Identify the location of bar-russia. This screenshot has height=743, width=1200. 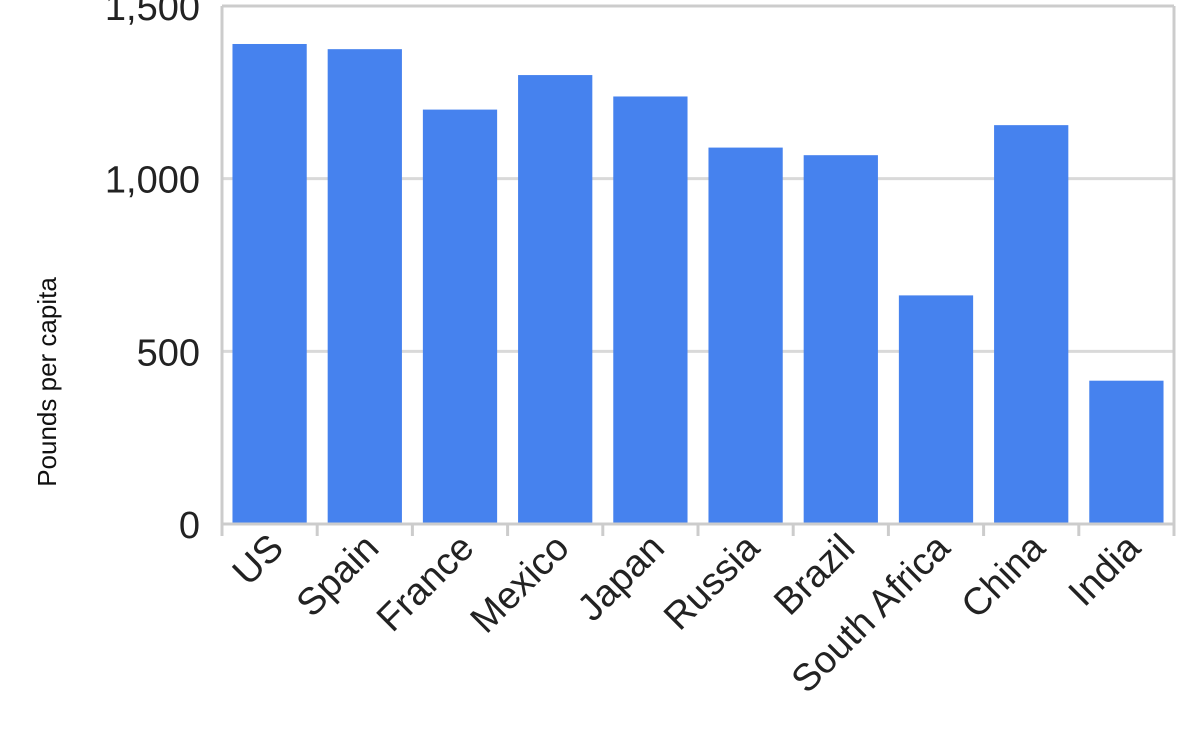
(745, 335).